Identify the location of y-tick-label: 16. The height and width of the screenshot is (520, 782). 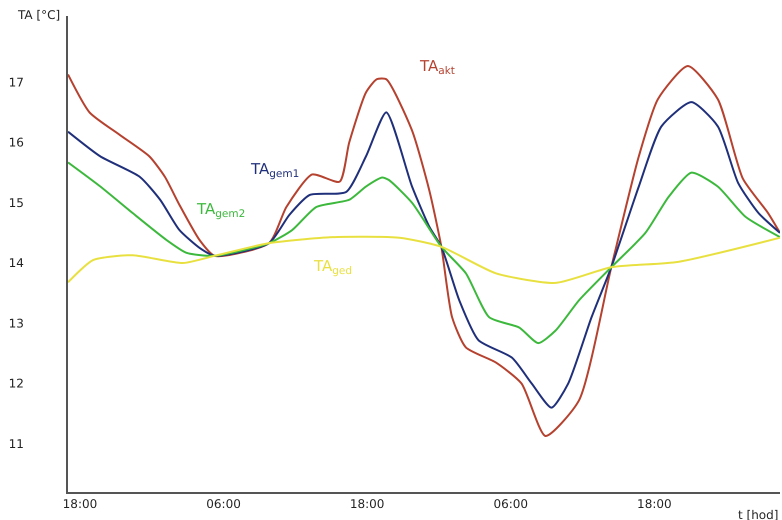
(16, 143).